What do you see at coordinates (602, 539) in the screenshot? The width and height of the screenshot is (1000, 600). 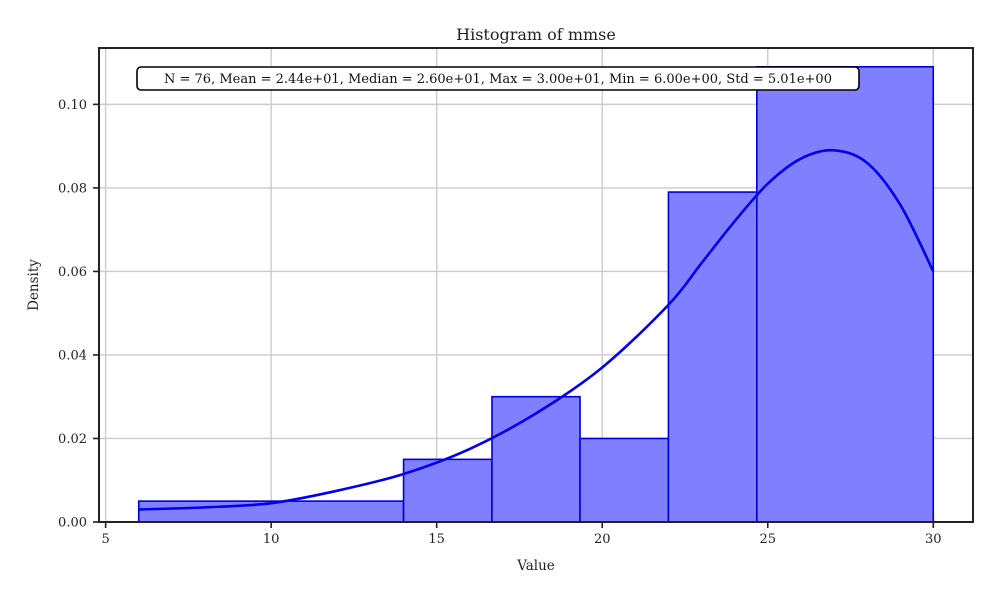 I see `x-tick-label: 20` at bounding box center [602, 539].